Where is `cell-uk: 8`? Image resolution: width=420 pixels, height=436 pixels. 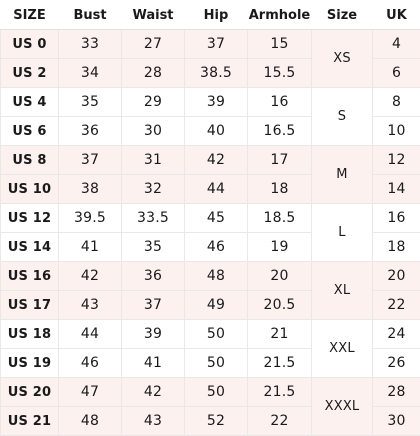
cell-uk: 8 is located at coordinates (396, 102).